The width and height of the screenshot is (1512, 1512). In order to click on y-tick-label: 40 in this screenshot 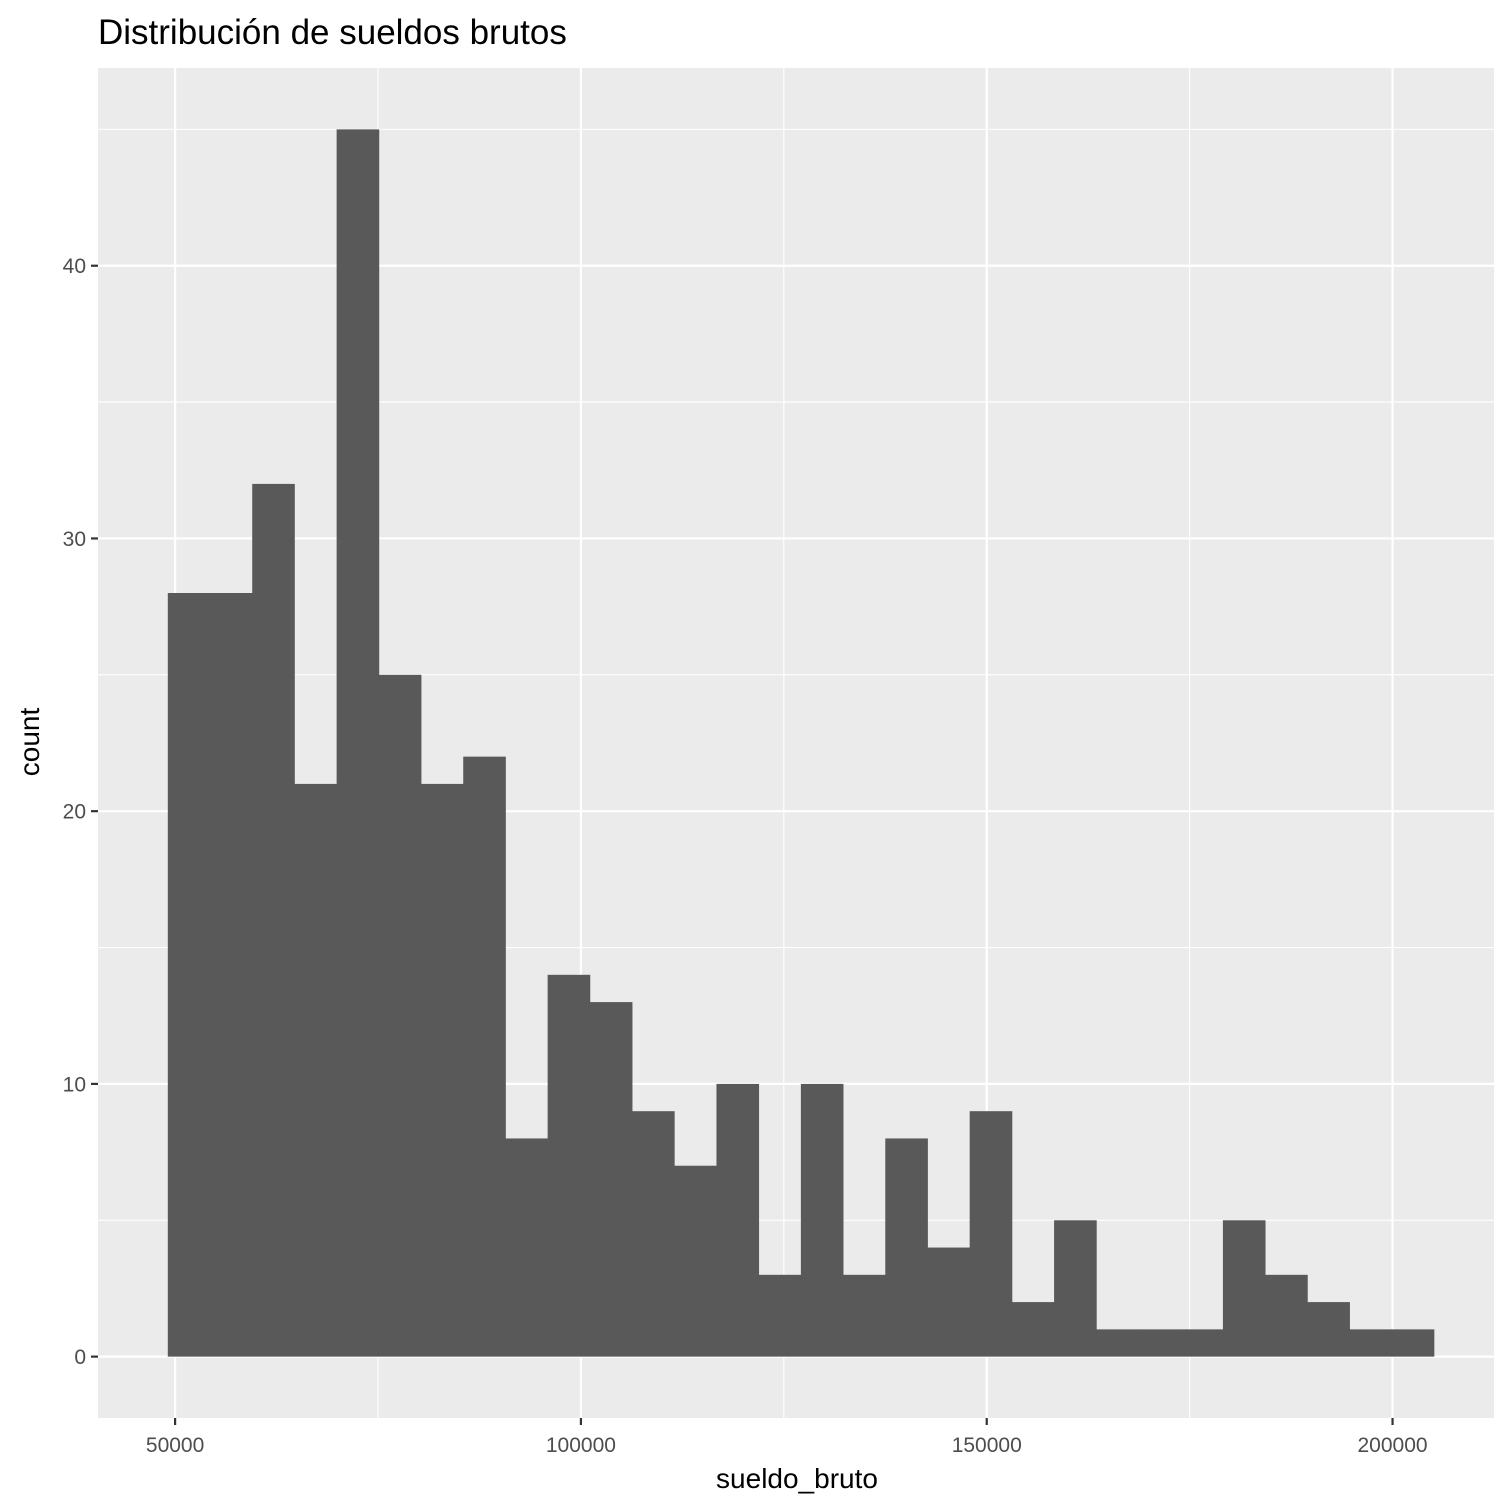, I will do `click(74, 266)`.